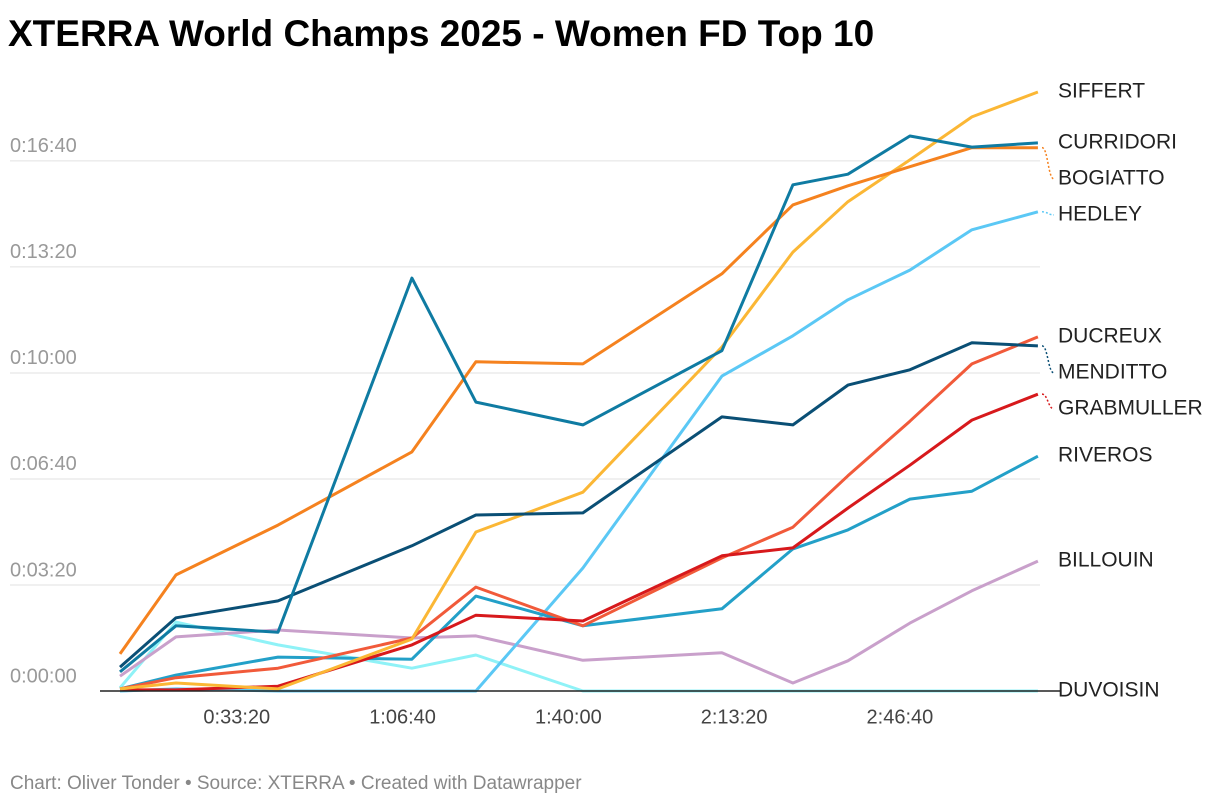  I want to click on x-tick-label: 1:06:40, so click(402, 717).